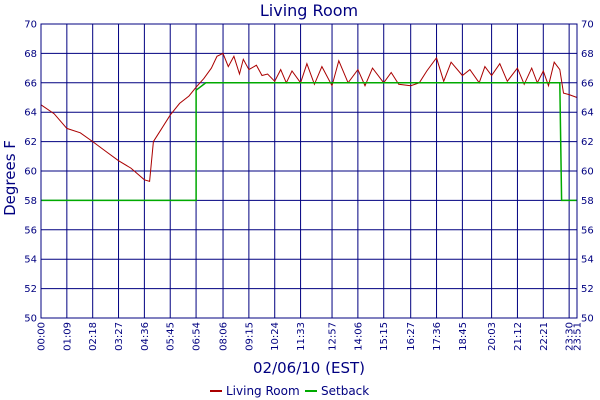 This screenshot has width=600, height=400. Describe the element at coordinates (301, 336) in the screenshot. I see `x-tick-label: 11:33` at that location.